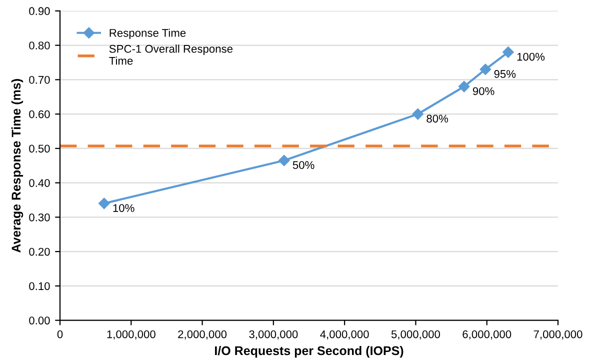 The width and height of the screenshot is (600, 364). What do you see at coordinates (39, 217) in the screenshot?
I see `y-tick-label: 0.30` at bounding box center [39, 217].